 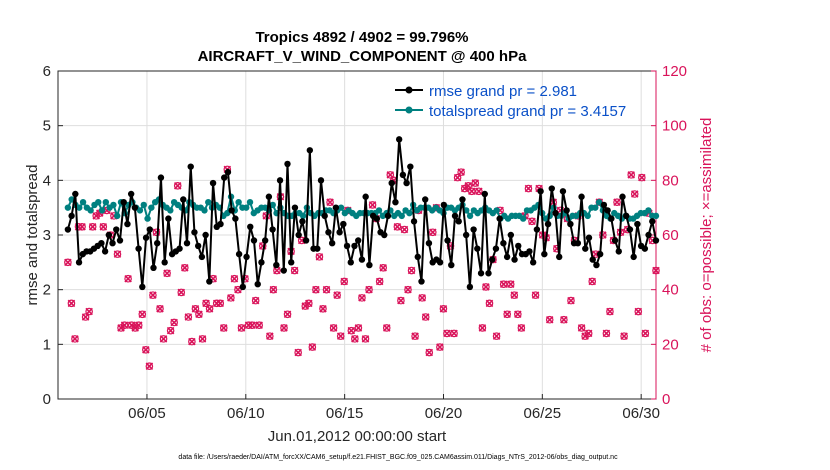 What do you see at coordinates (32, 235) in the screenshot?
I see `y-axis-label: rmse and totalspread` at bounding box center [32, 235].